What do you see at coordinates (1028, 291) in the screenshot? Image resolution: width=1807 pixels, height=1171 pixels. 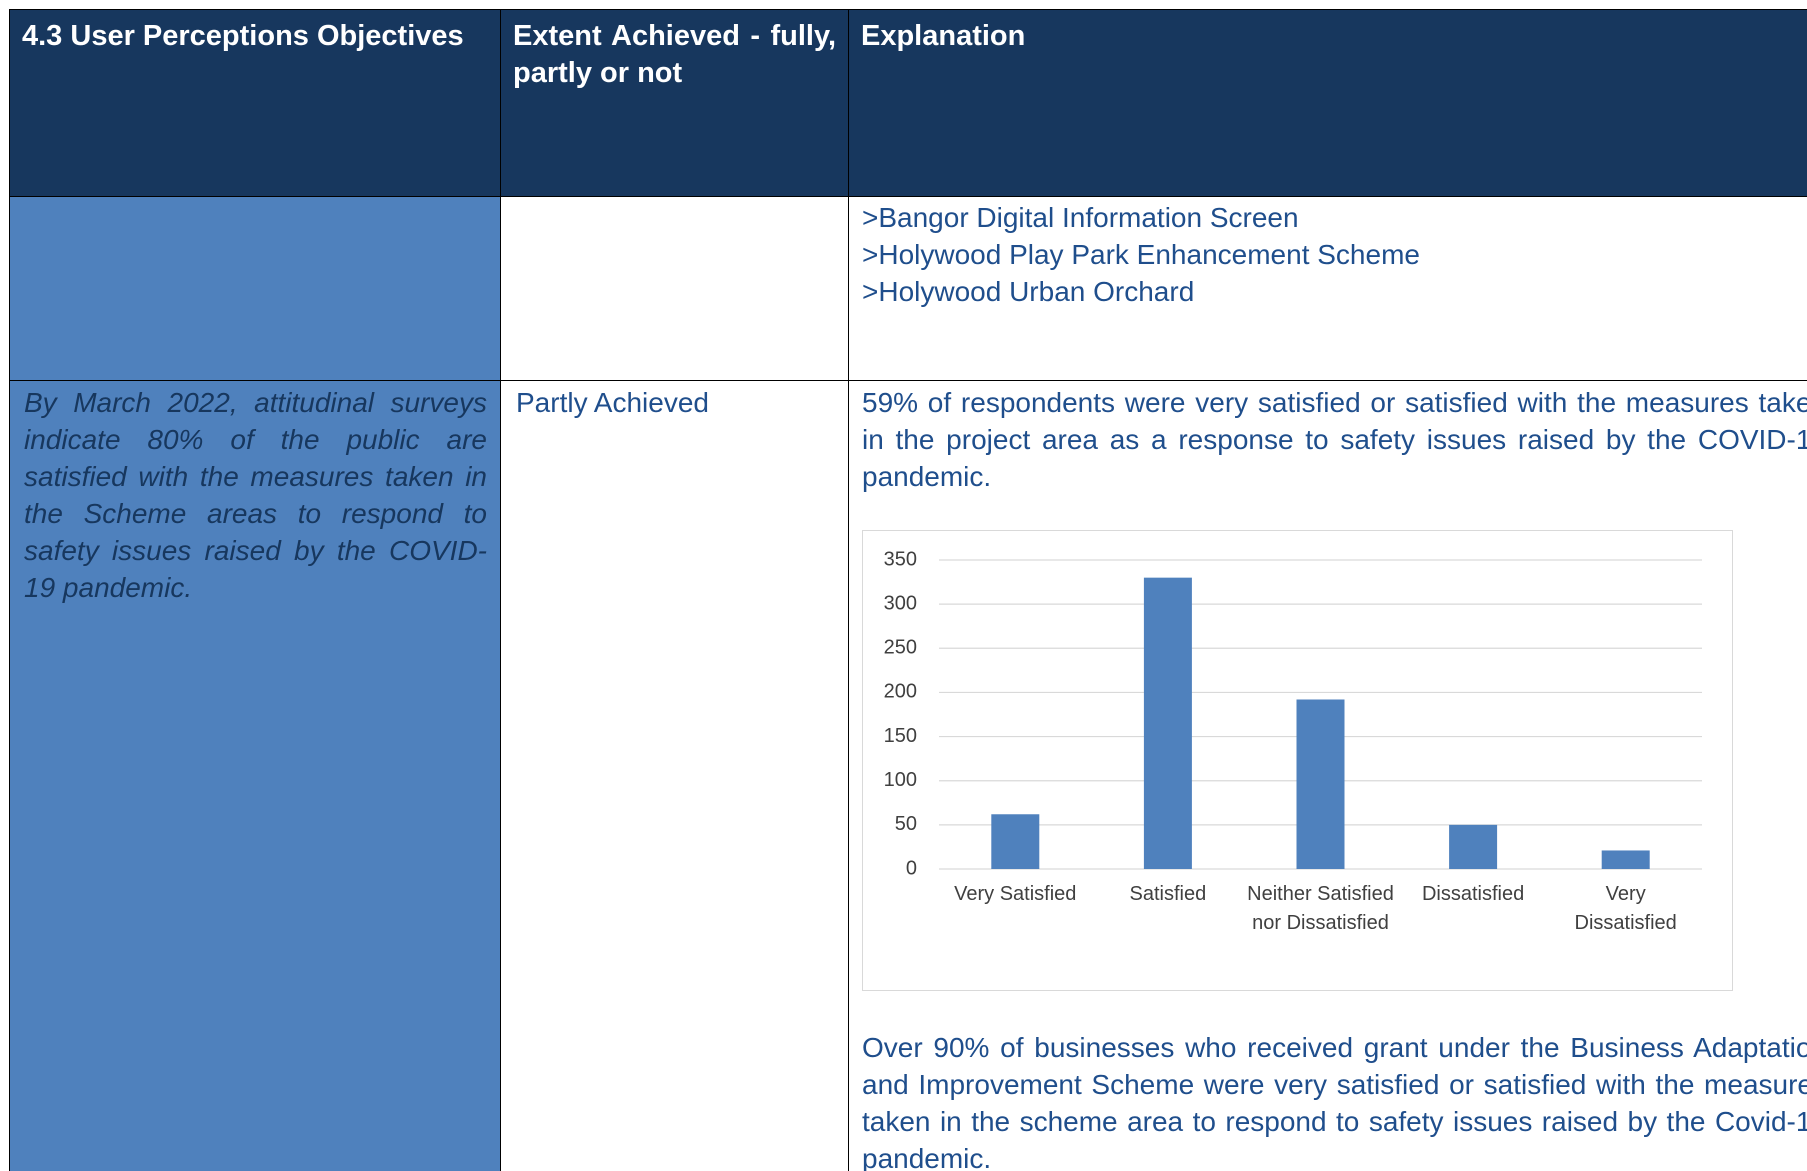 I see `list-item: >Holywood Urban Orchard` at bounding box center [1028, 291].